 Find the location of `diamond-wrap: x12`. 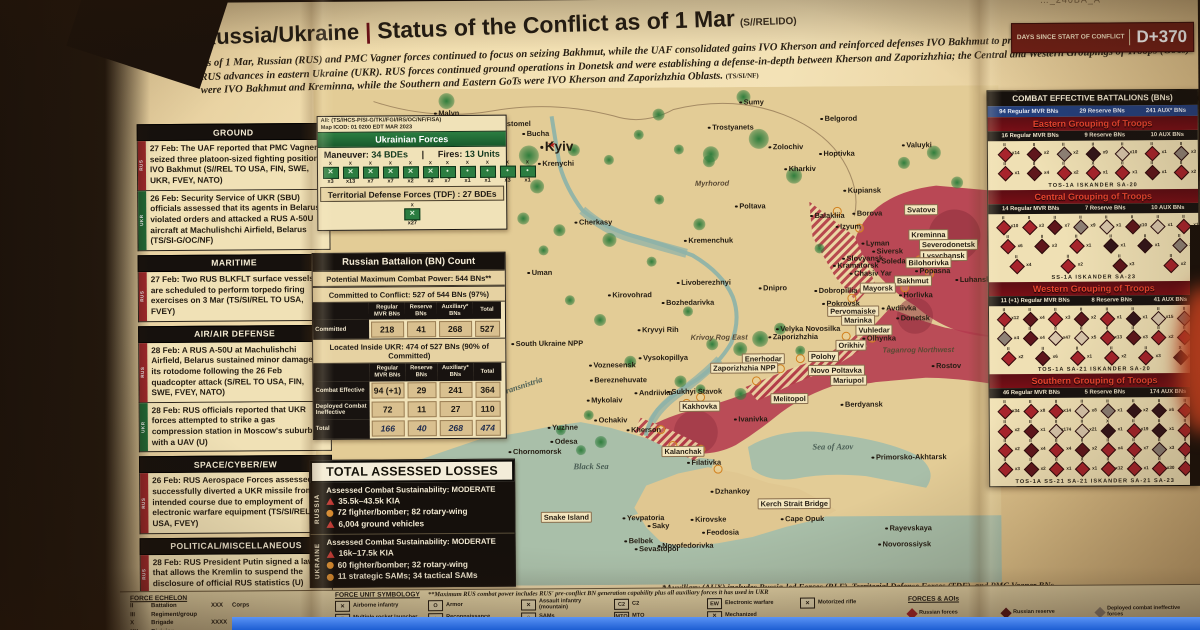

diamond-wrap: x12 is located at coordinates (1111, 469).